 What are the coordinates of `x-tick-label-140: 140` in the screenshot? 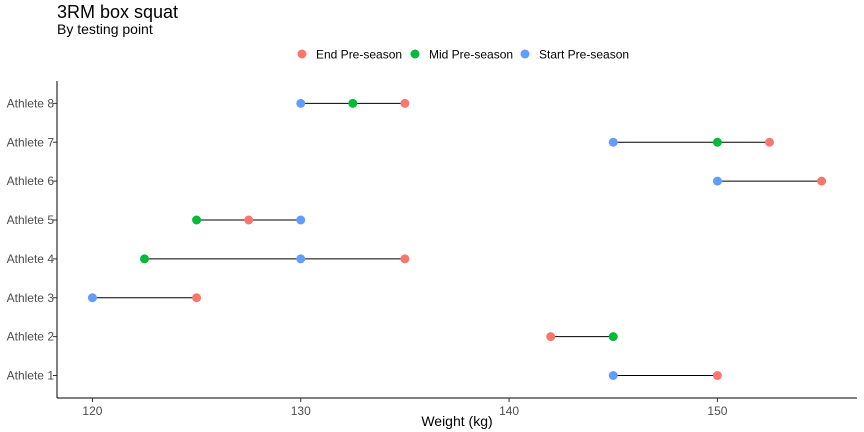 It's located at (509, 411).